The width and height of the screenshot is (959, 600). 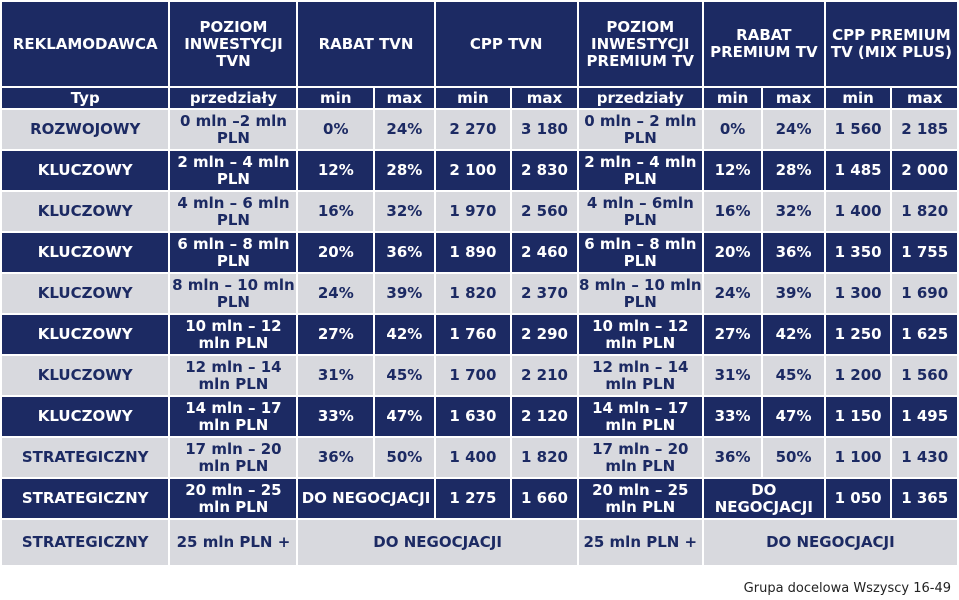 I want to click on cell-cpp-min: 1 890, so click(x=473, y=252).